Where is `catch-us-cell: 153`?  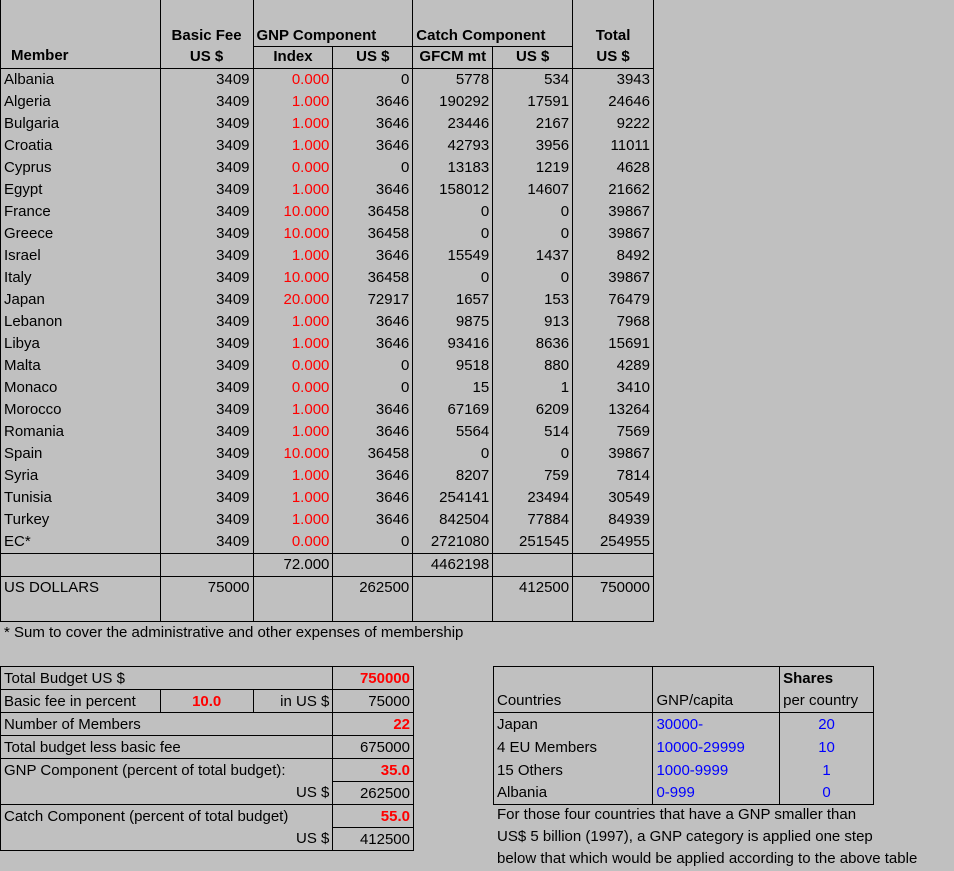 catch-us-cell: 153 is located at coordinates (533, 299).